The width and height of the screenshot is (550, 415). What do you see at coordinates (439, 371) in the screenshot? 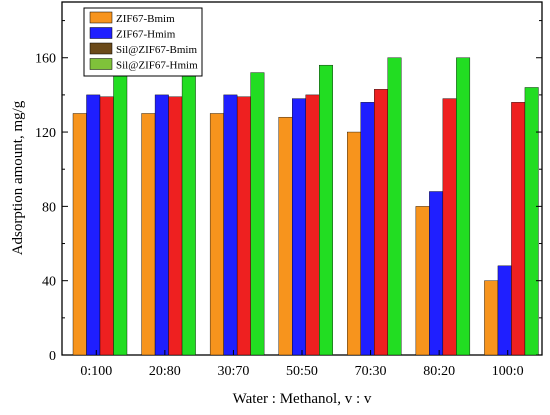
I see `x-tick-label-80-20: 80:20` at bounding box center [439, 371].